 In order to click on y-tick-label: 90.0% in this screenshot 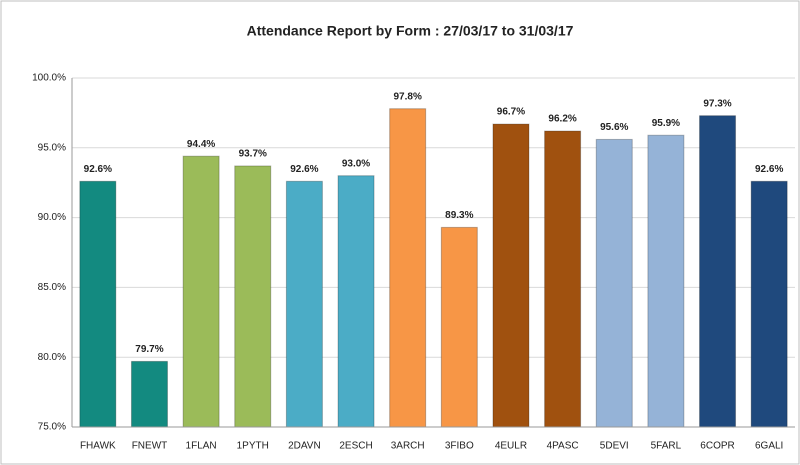, I will do `click(52, 217)`.